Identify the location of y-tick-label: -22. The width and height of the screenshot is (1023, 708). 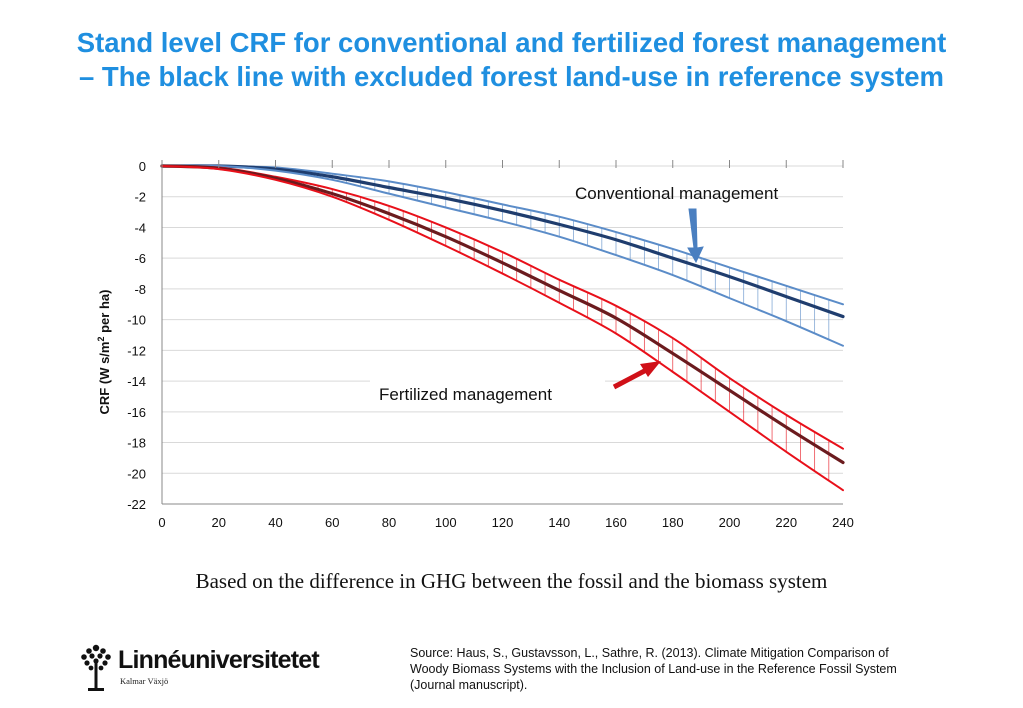
(136, 504).